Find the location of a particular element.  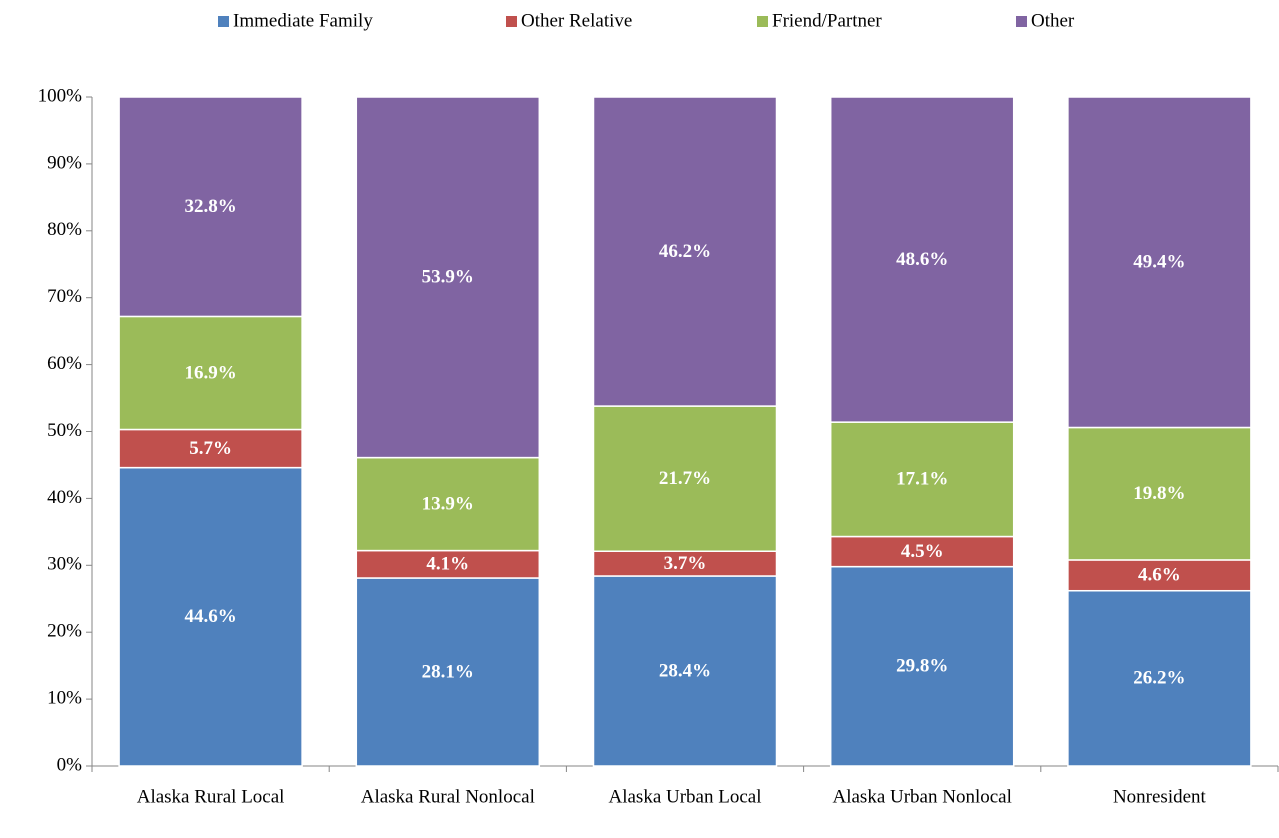

x-tick-label: Nonresident is located at coordinates (1160, 796).